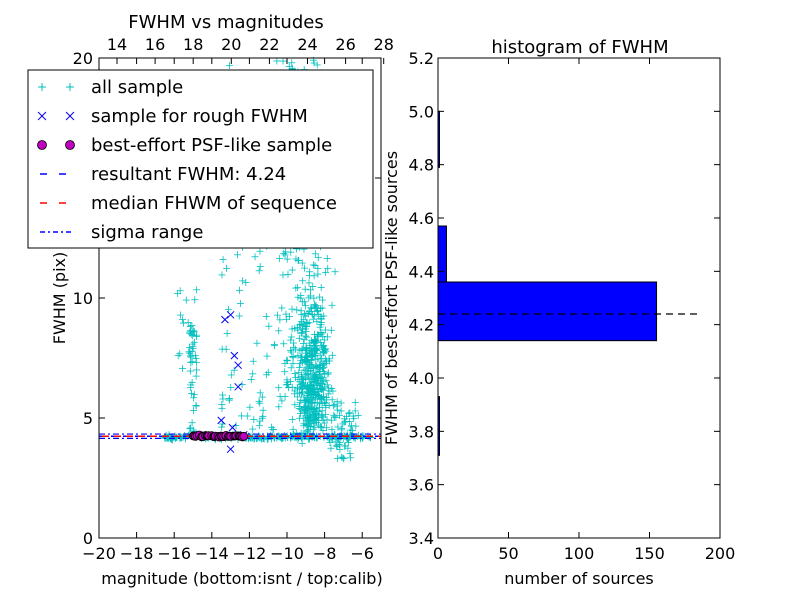 This screenshot has height=600, width=800. I want to click on y-tick-label: 5.2, so click(421, 58).